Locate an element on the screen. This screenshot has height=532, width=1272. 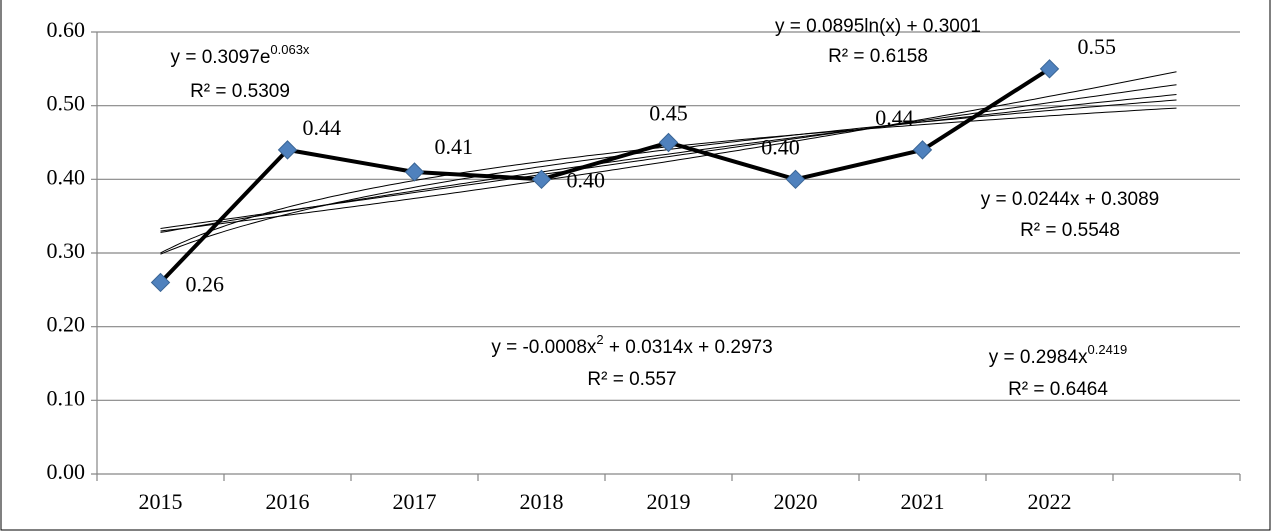
x-tick-label: 2017 is located at coordinates (415, 501).